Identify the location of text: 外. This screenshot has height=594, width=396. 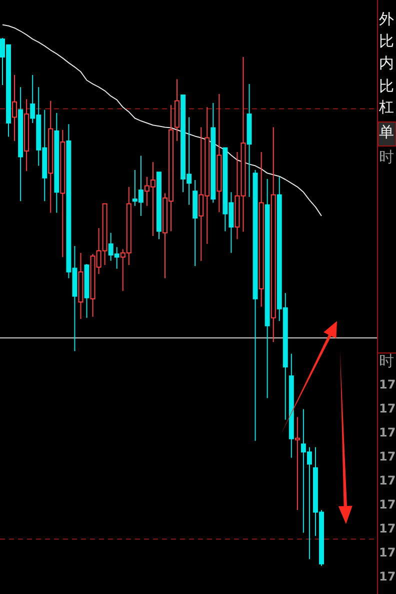
(386, 19).